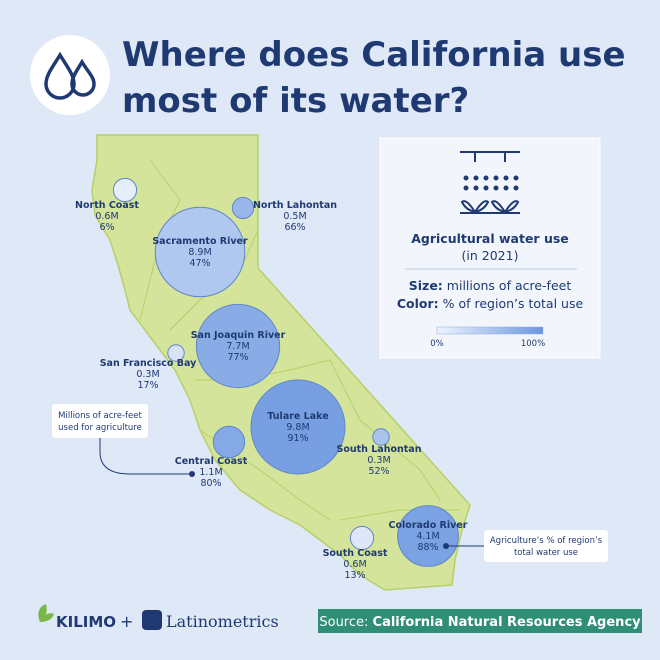 The width and height of the screenshot is (660, 660). Describe the element at coordinates (379, 449) in the screenshot. I see `region-name: South Lahontan` at that location.